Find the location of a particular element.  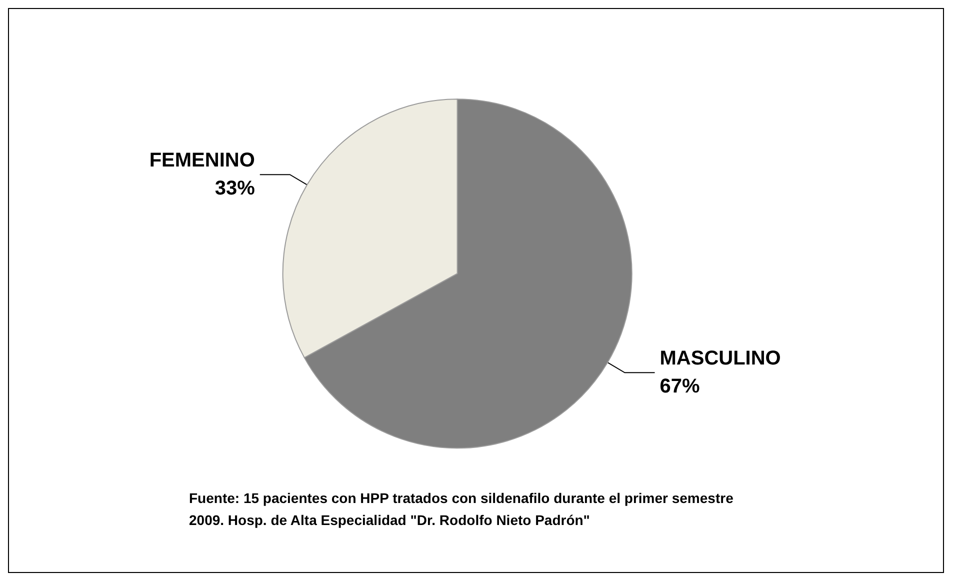

slice-label: MASCULINO is located at coordinates (720, 359).